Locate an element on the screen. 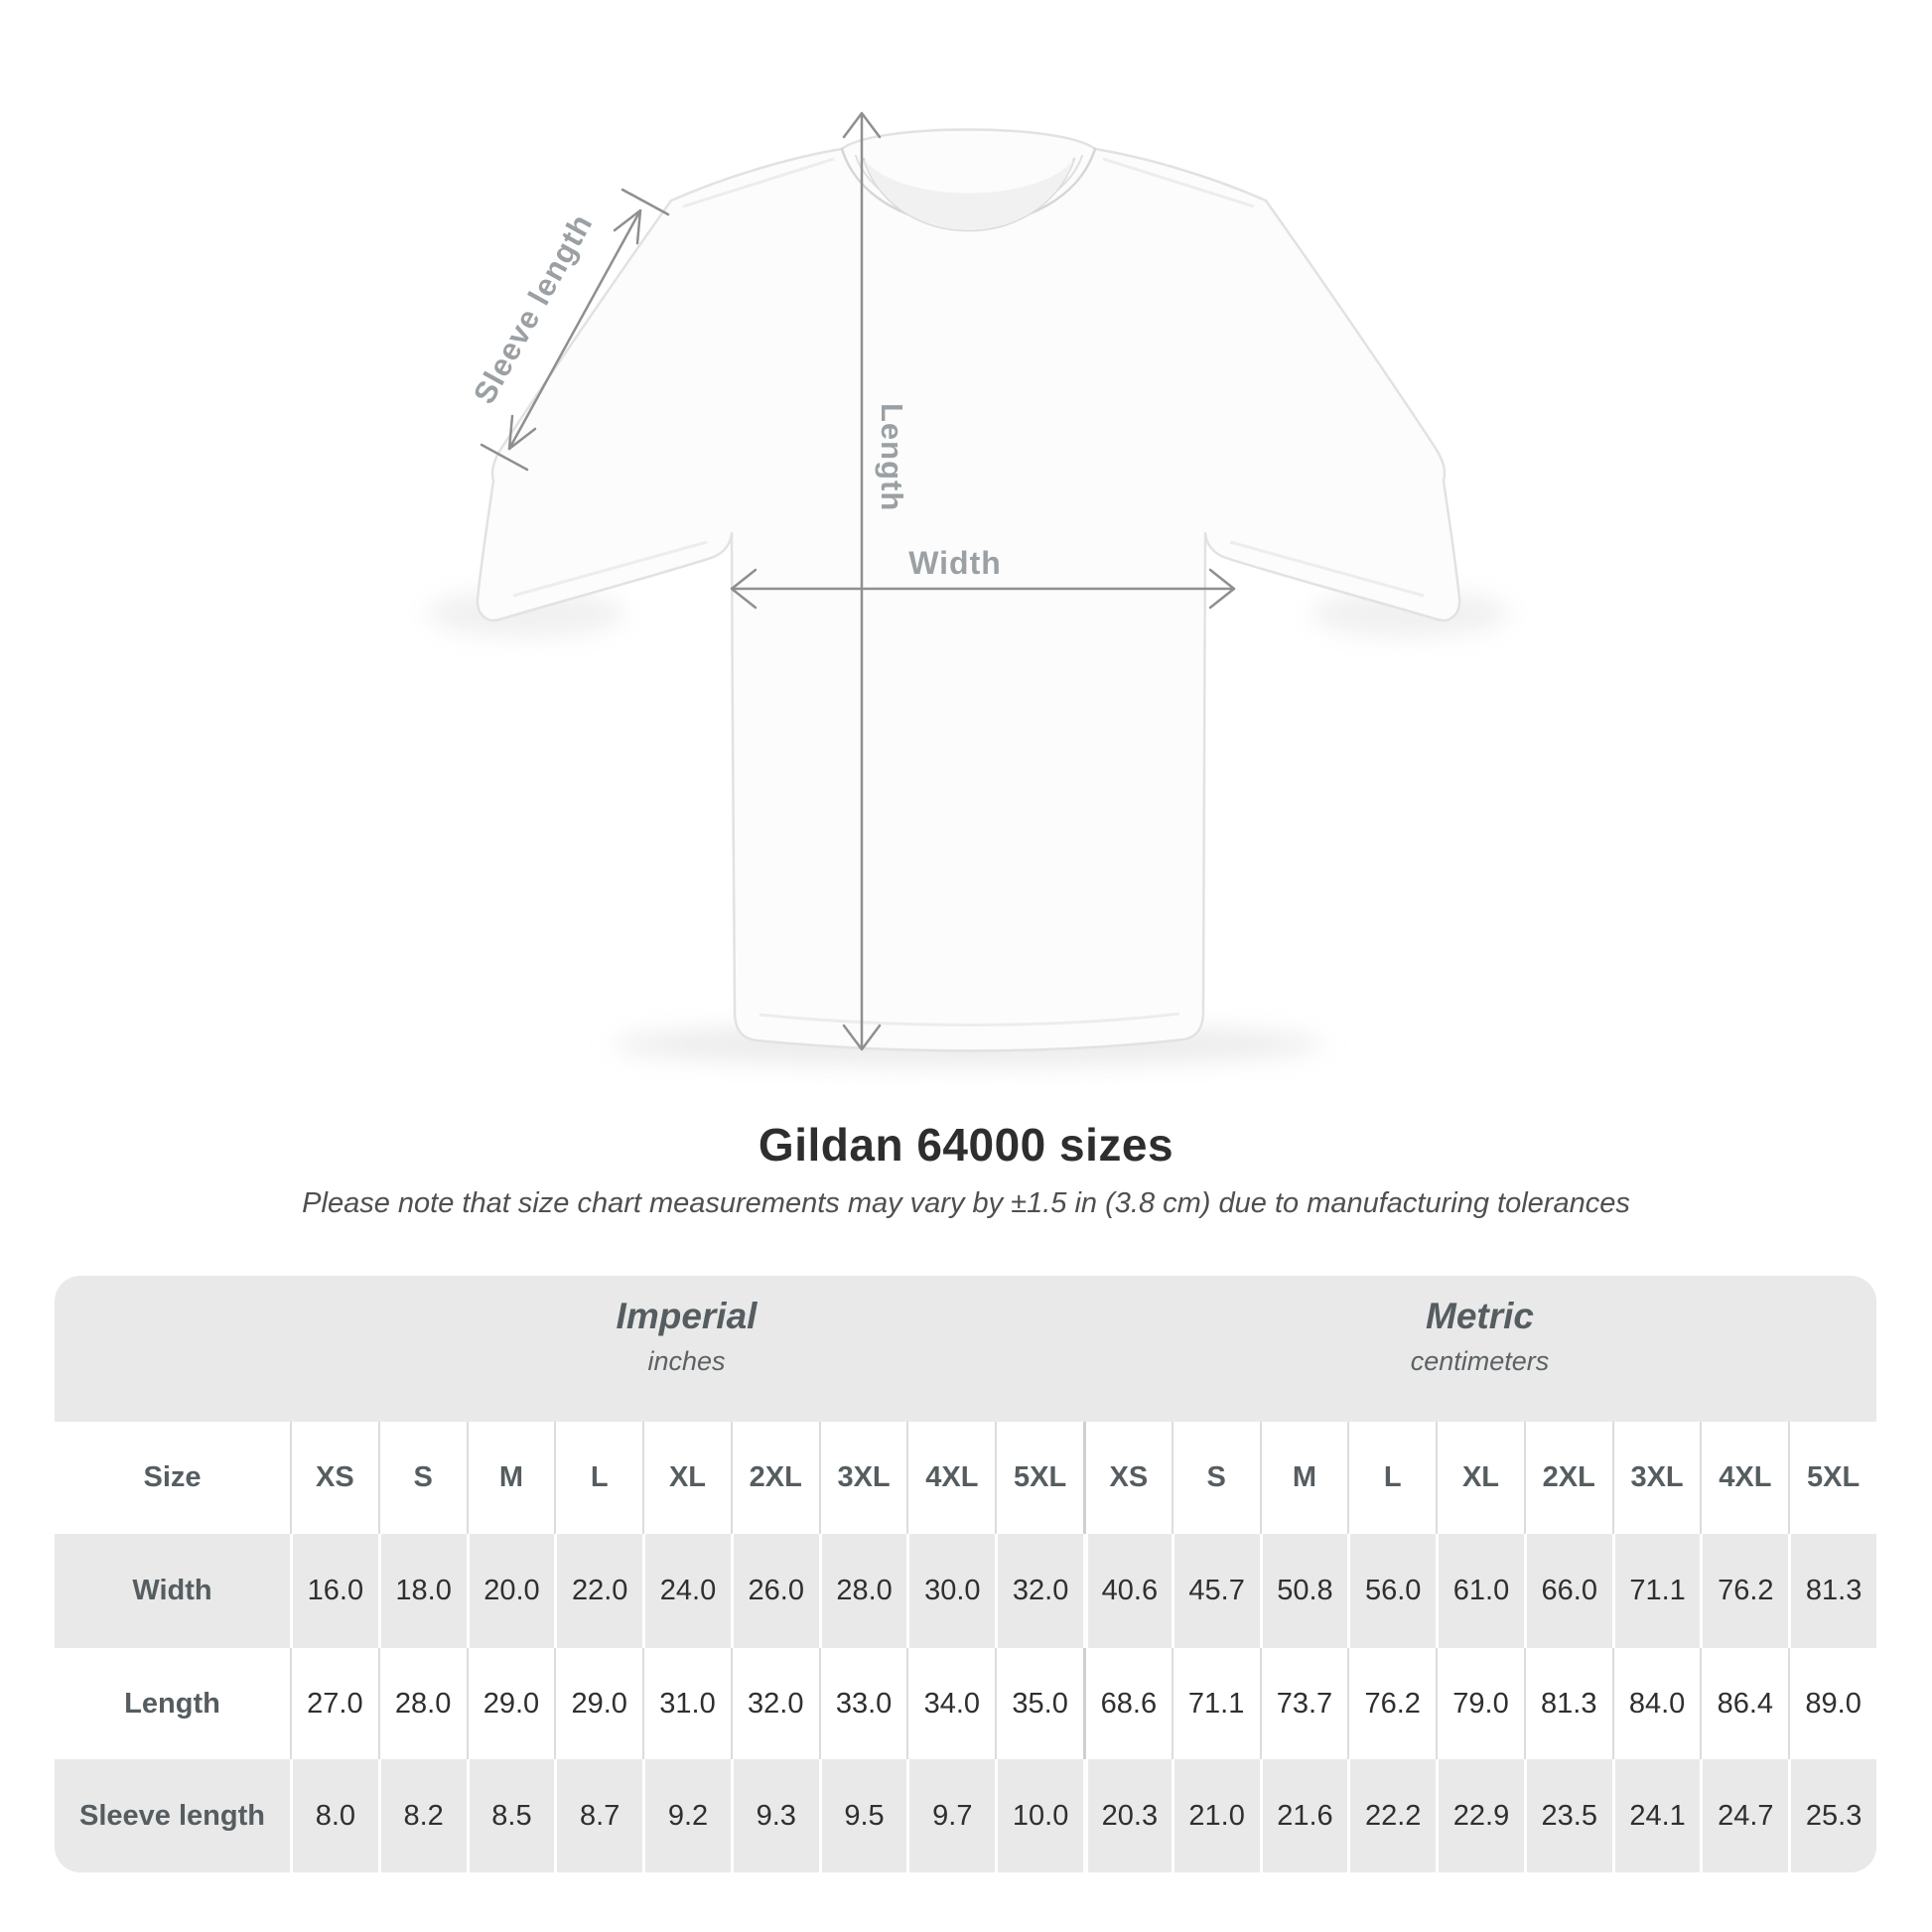 The height and width of the screenshot is (1932, 1932). value-cell: 50.8 is located at coordinates (1303, 1591).